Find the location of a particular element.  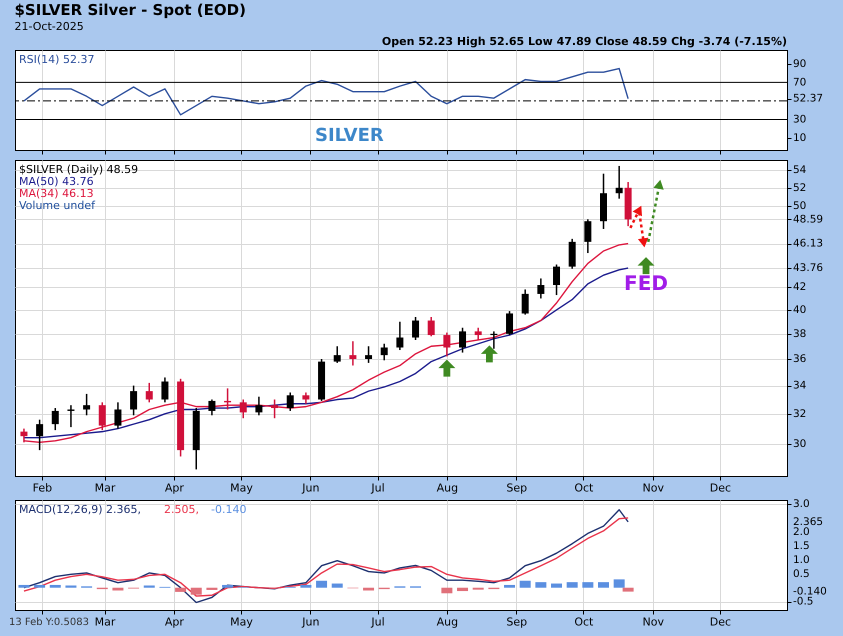

chart-title: $SILVER Silver - Spot (EOD) is located at coordinates (130, 10).